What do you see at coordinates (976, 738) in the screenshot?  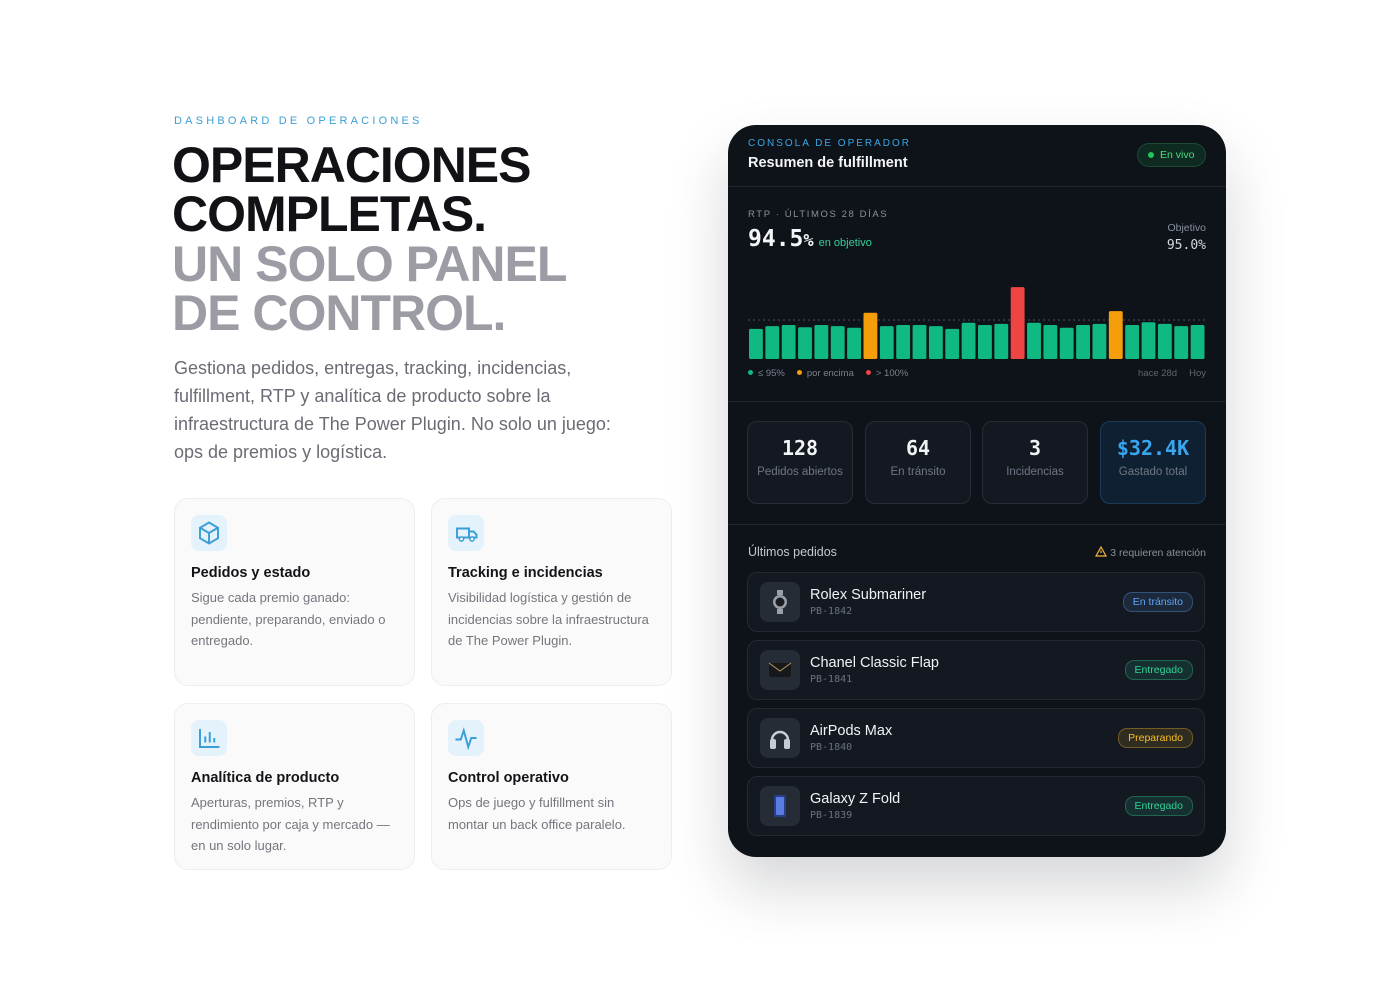 I see `order-row: AirPods Max PB-1840 Preparando` at bounding box center [976, 738].